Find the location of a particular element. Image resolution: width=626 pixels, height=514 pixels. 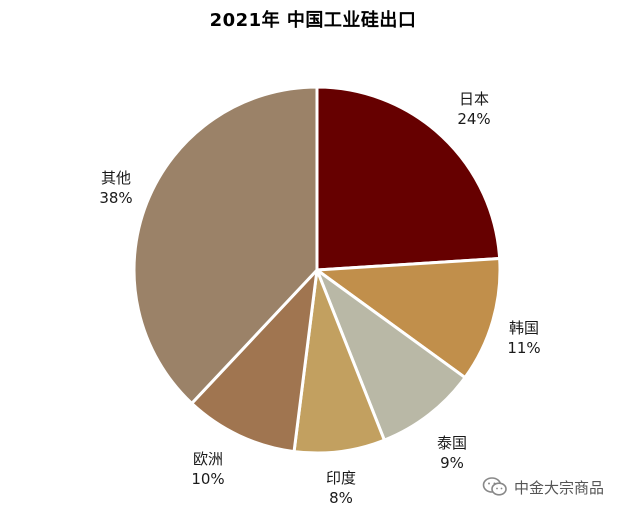

slice-label-6: 其他 is located at coordinates (116, 178).